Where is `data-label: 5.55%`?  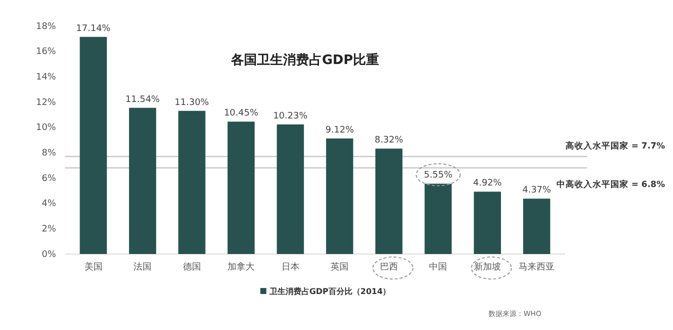 data-label: 5.55% is located at coordinates (438, 175).